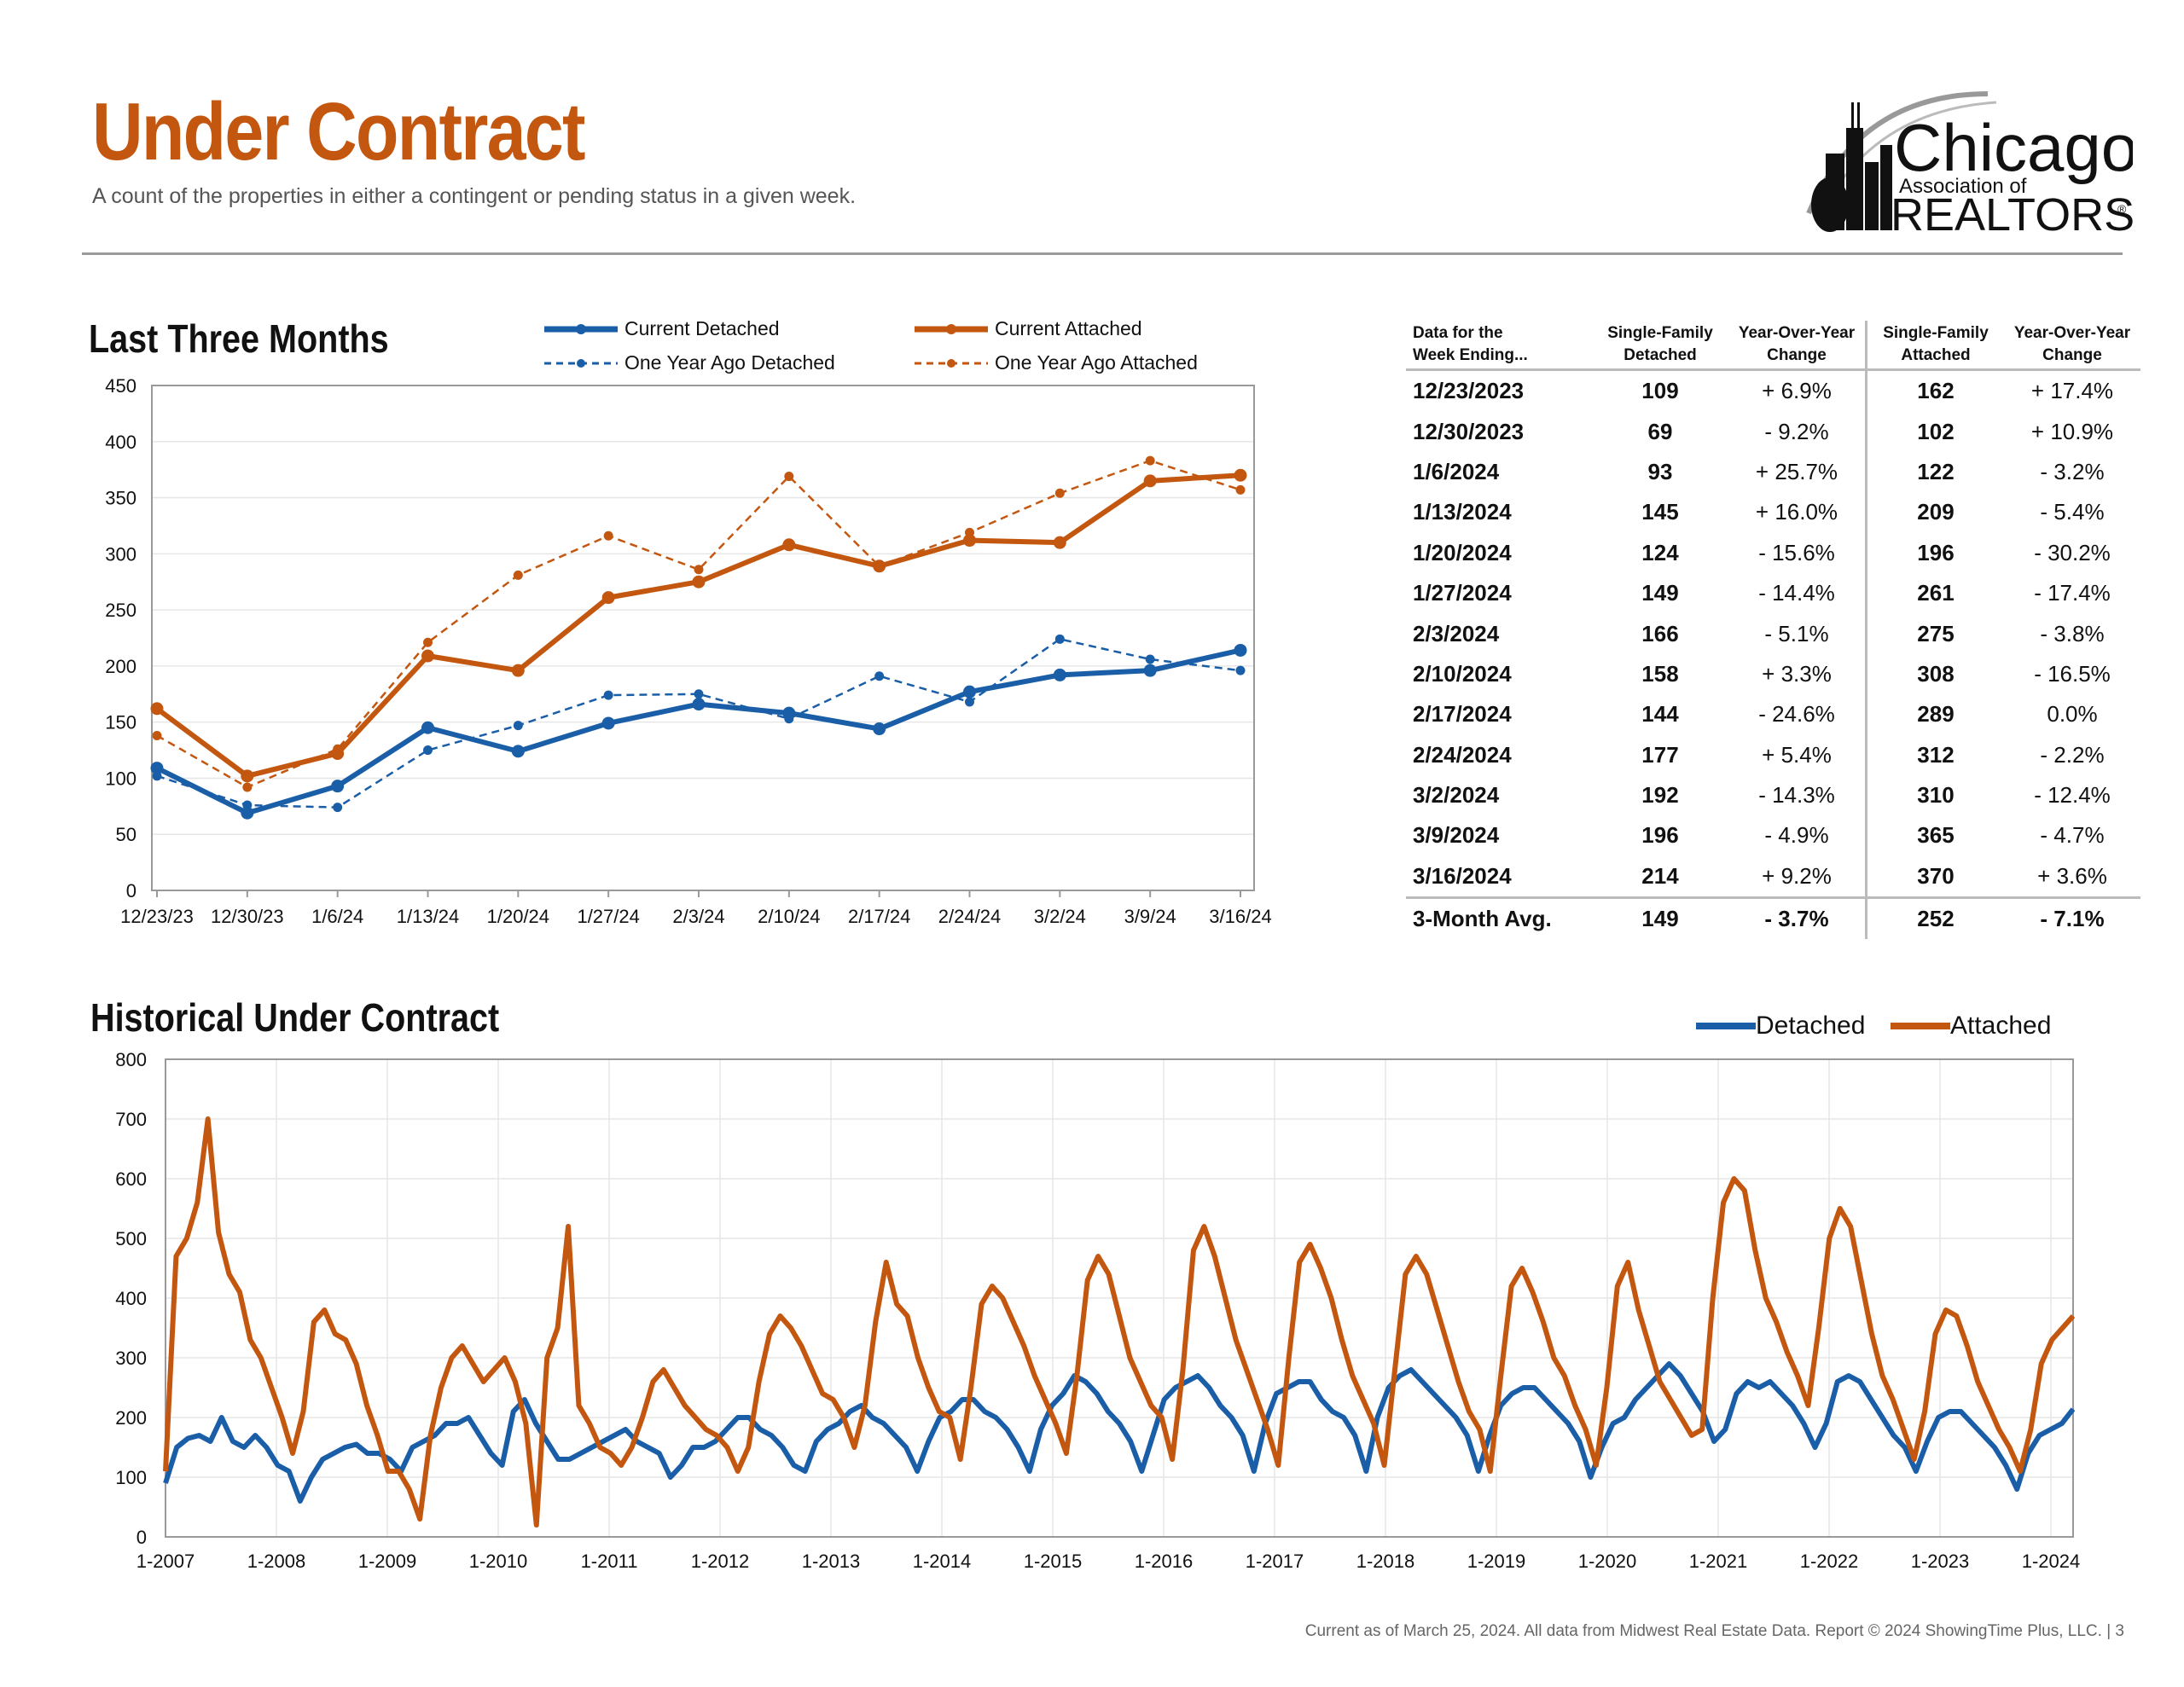 This screenshot has width=2184, height=1687. Describe the element at coordinates (1935, 472) in the screenshot. I see `cell-attached: 122` at that location.